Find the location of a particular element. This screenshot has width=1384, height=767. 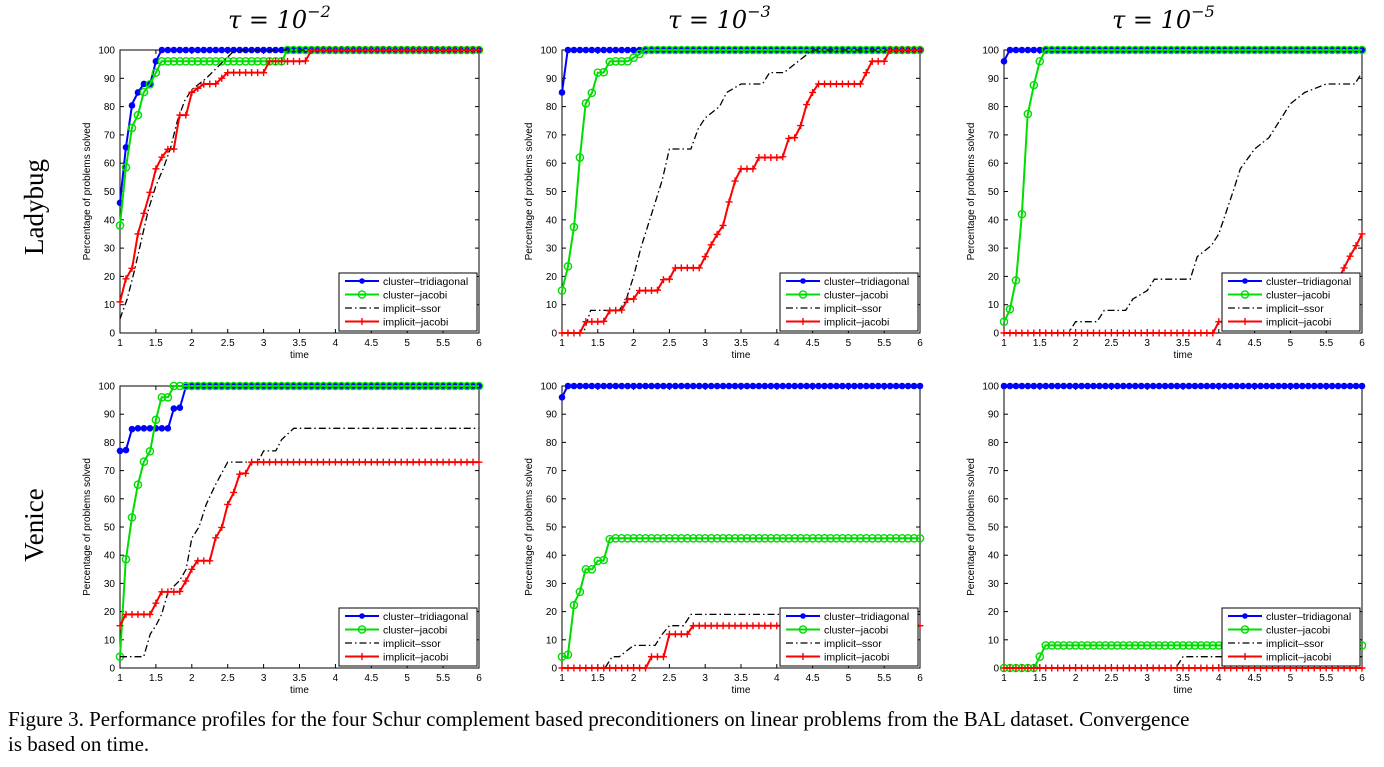

legend-label: cluster–tridiagonal is located at coordinates (1308, 282).